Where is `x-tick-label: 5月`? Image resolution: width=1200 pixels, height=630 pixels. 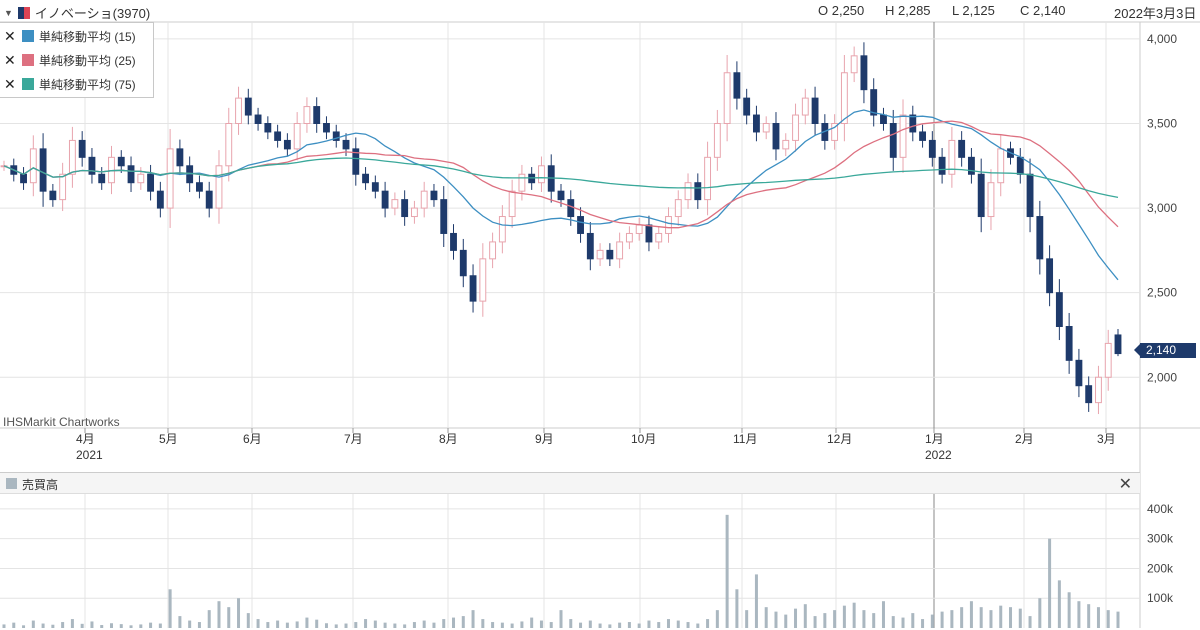
x-tick-label: 5月 is located at coordinates (168, 439).